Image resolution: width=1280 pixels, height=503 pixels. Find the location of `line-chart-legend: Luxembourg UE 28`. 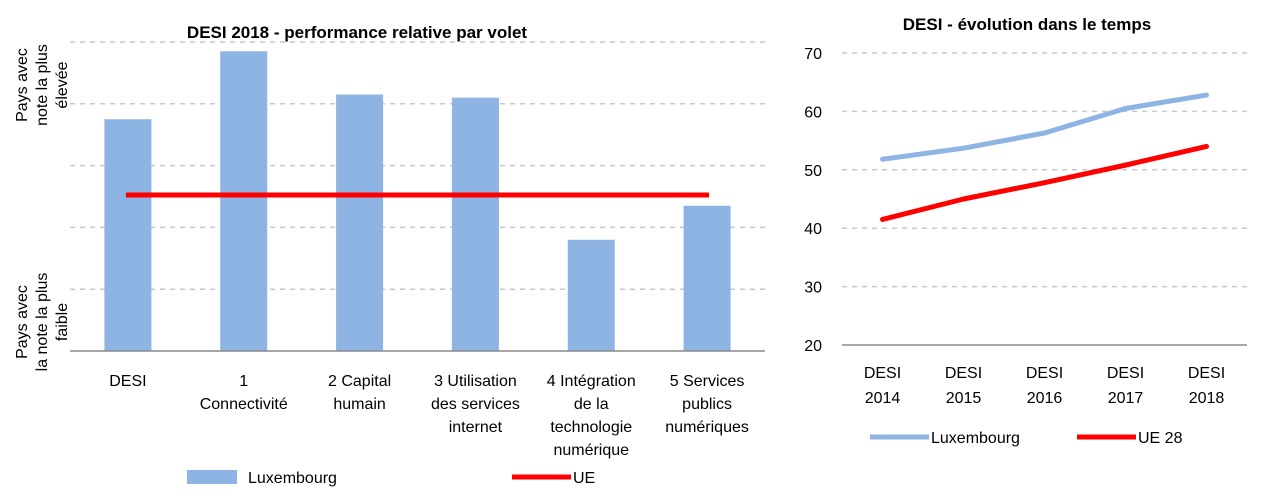

line-chart-legend: Luxembourg UE 28 is located at coordinates (1026, 438).